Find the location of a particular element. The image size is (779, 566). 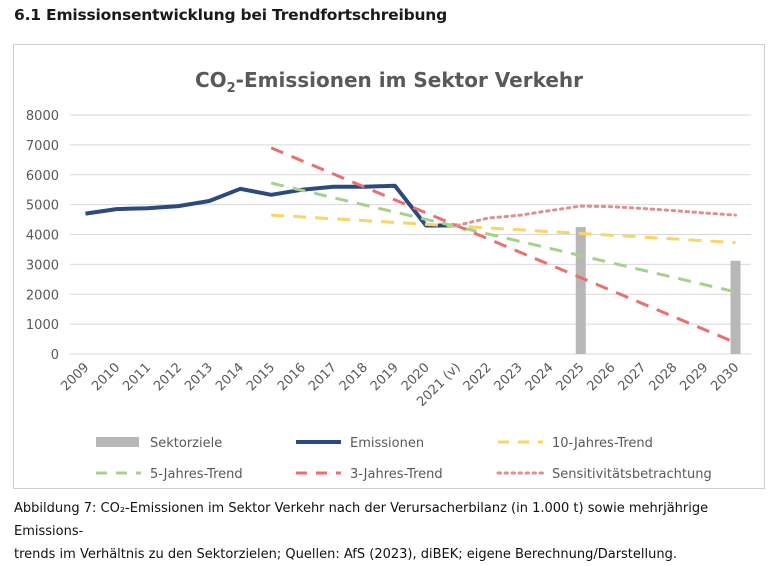

x-tick-label: 2027 is located at coordinates (632, 377).